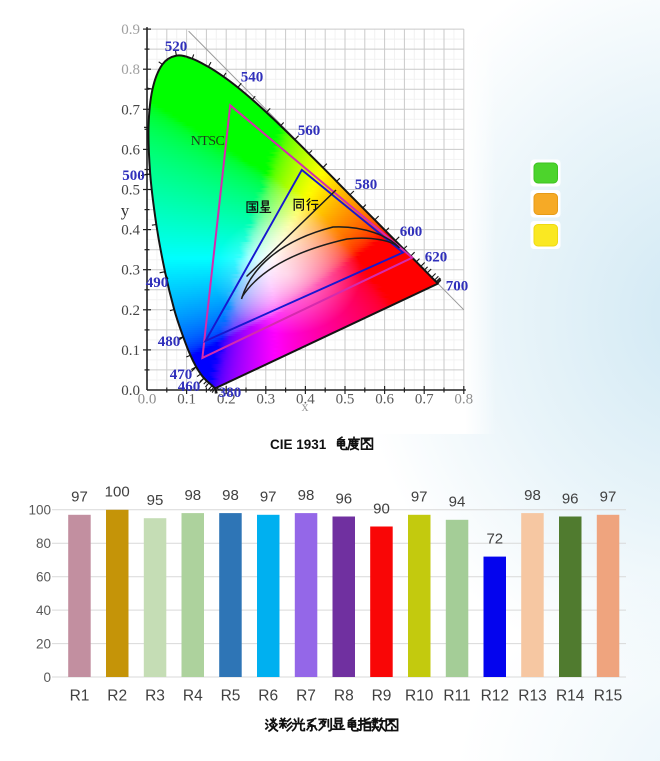 The width and height of the screenshot is (660, 761). I want to click on svg-text: 0.9, so click(130, 30).